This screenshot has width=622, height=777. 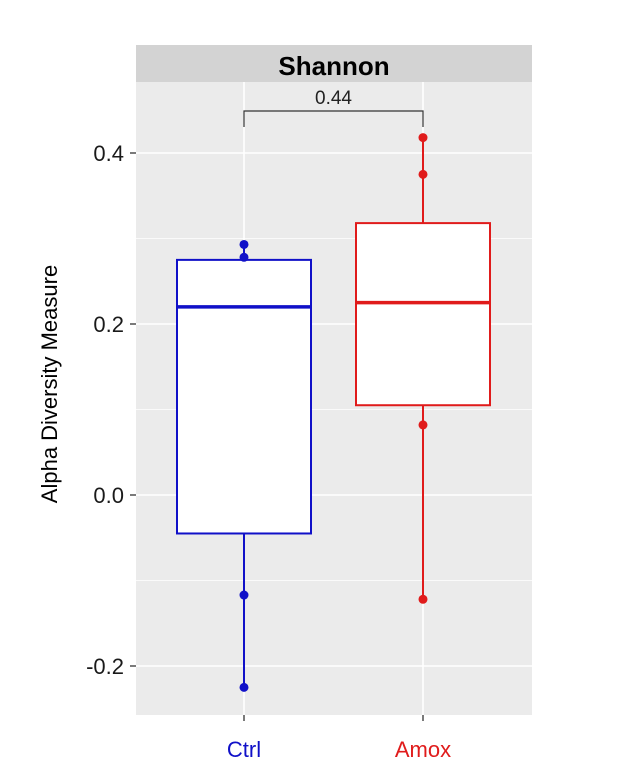 What do you see at coordinates (108, 495) in the screenshot?
I see `y-tick-label: 0.0` at bounding box center [108, 495].